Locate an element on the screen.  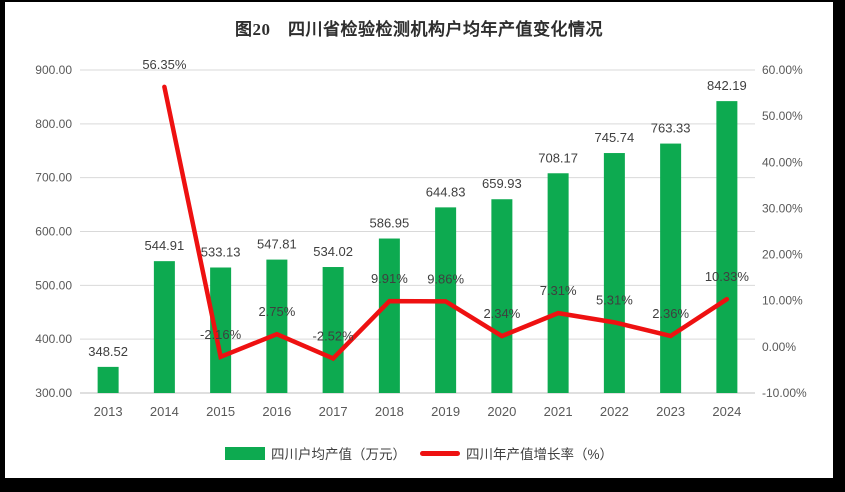
legend-bar-swatch-icon is located at coordinates (244, 453).